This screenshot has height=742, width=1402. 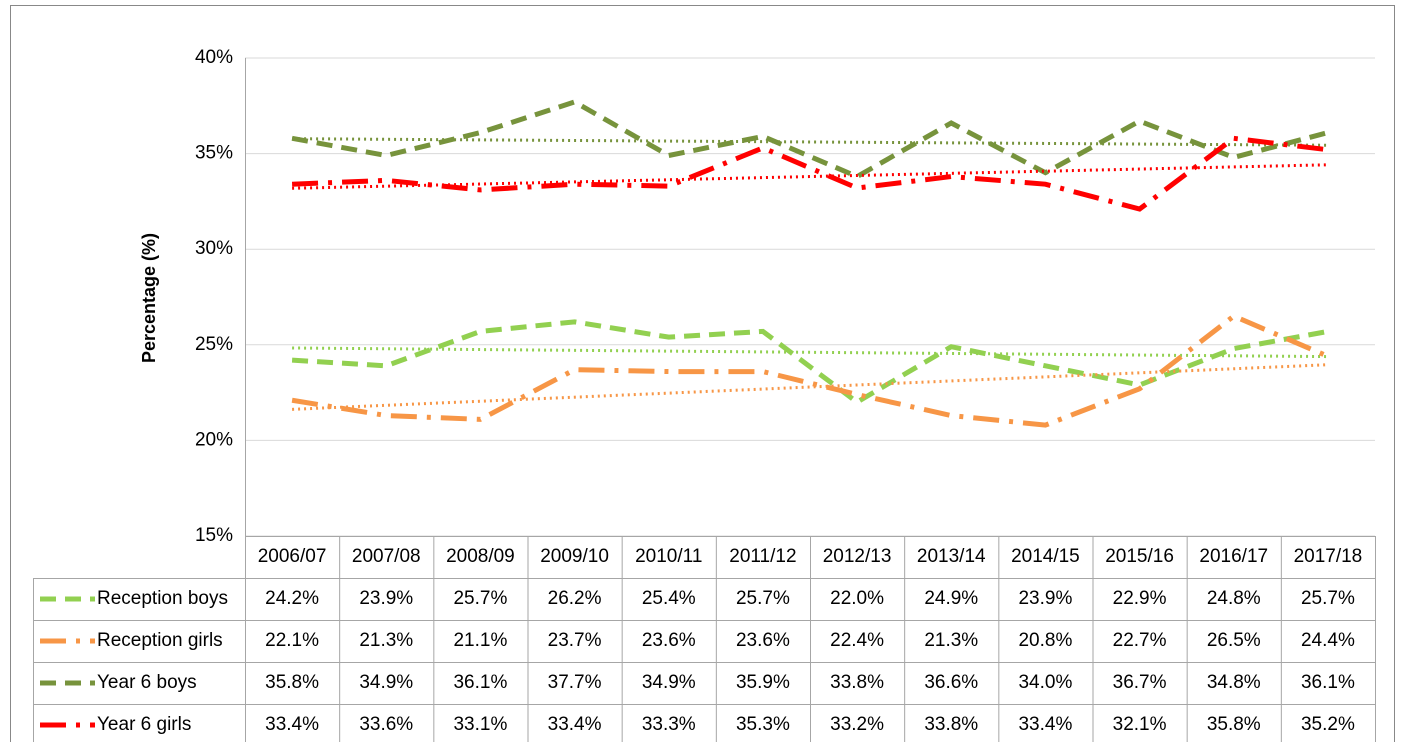 What do you see at coordinates (480, 556) in the screenshot?
I see `x-tick-label: 2008/09` at bounding box center [480, 556].